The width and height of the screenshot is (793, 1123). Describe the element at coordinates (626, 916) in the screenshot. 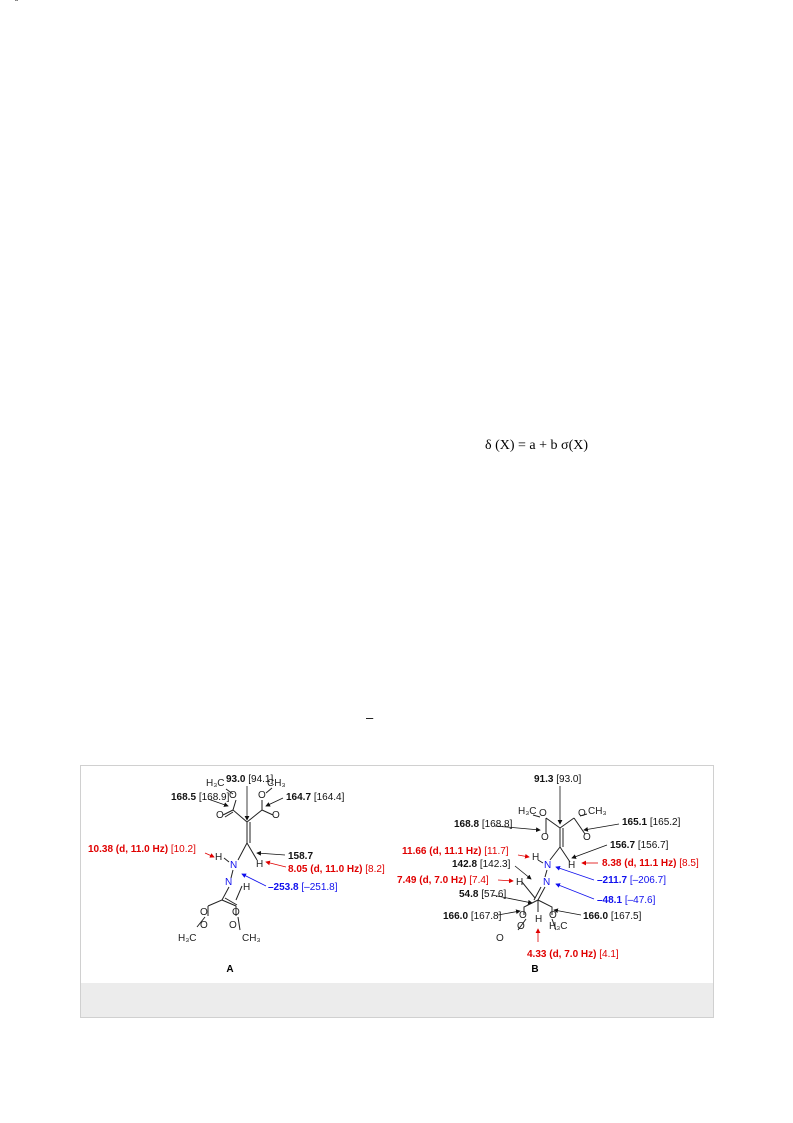

I see `shift-calculated: [167.5]` at that location.